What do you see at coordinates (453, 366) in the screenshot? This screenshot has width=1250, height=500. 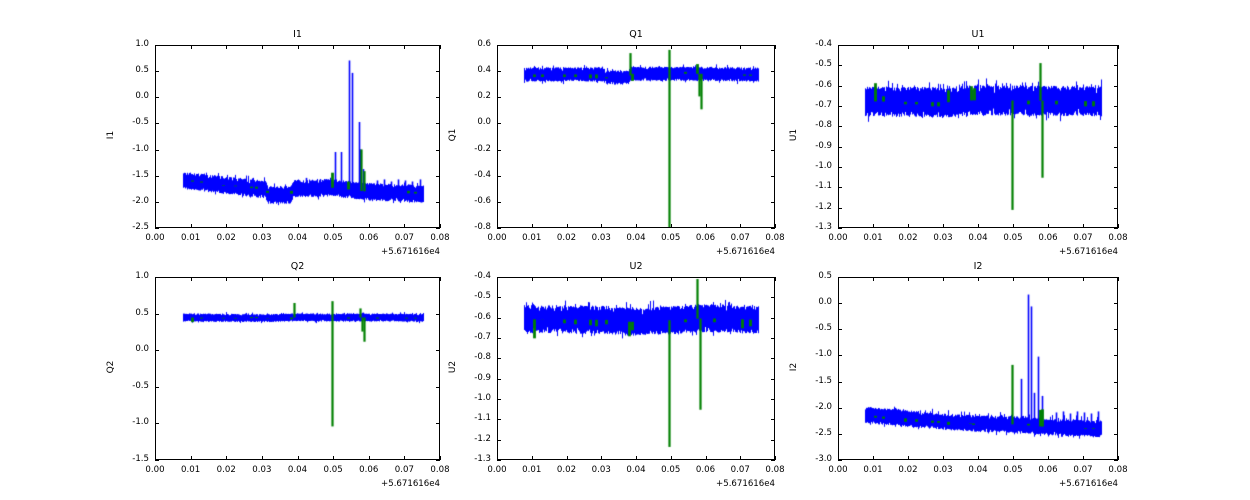 I see `y-axis-label: U2` at bounding box center [453, 366].